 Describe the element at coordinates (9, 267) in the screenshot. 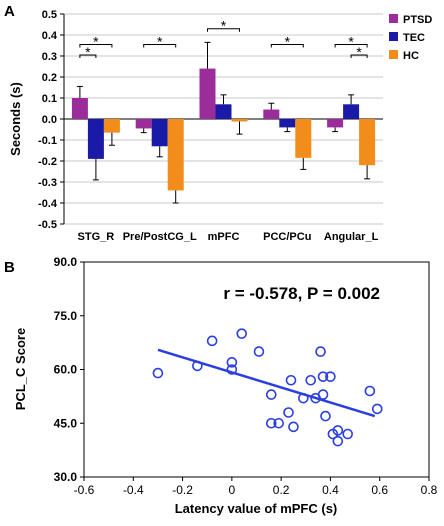

I see `panel-b-label: B` at that location.